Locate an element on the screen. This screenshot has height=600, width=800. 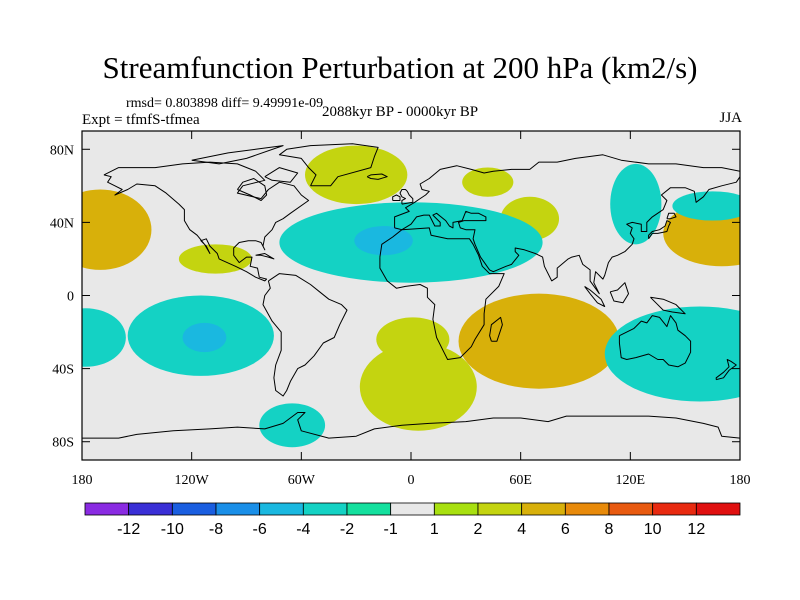
anomaly-europe-north is located at coordinates (488, 182).